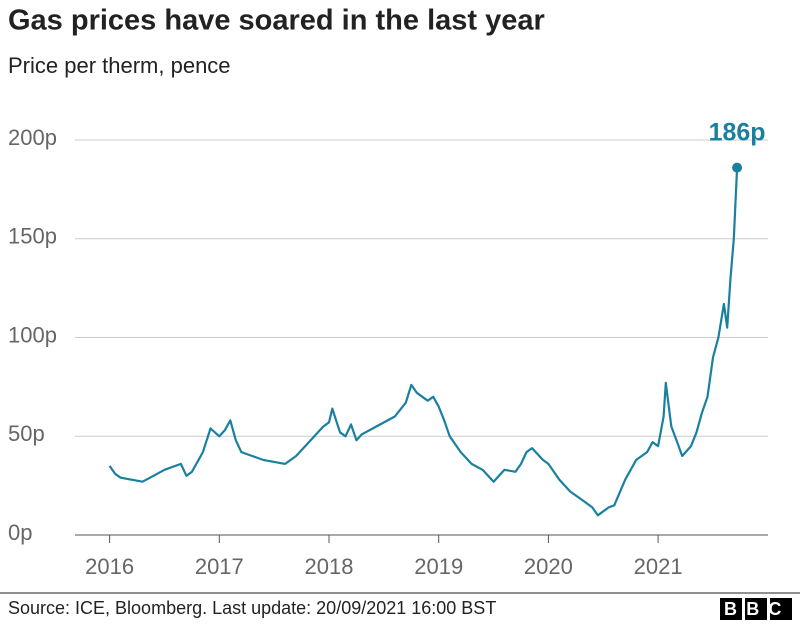 The image size is (800, 630). What do you see at coordinates (109, 566) in the screenshot?
I see `x-tick-label: 2016` at bounding box center [109, 566].